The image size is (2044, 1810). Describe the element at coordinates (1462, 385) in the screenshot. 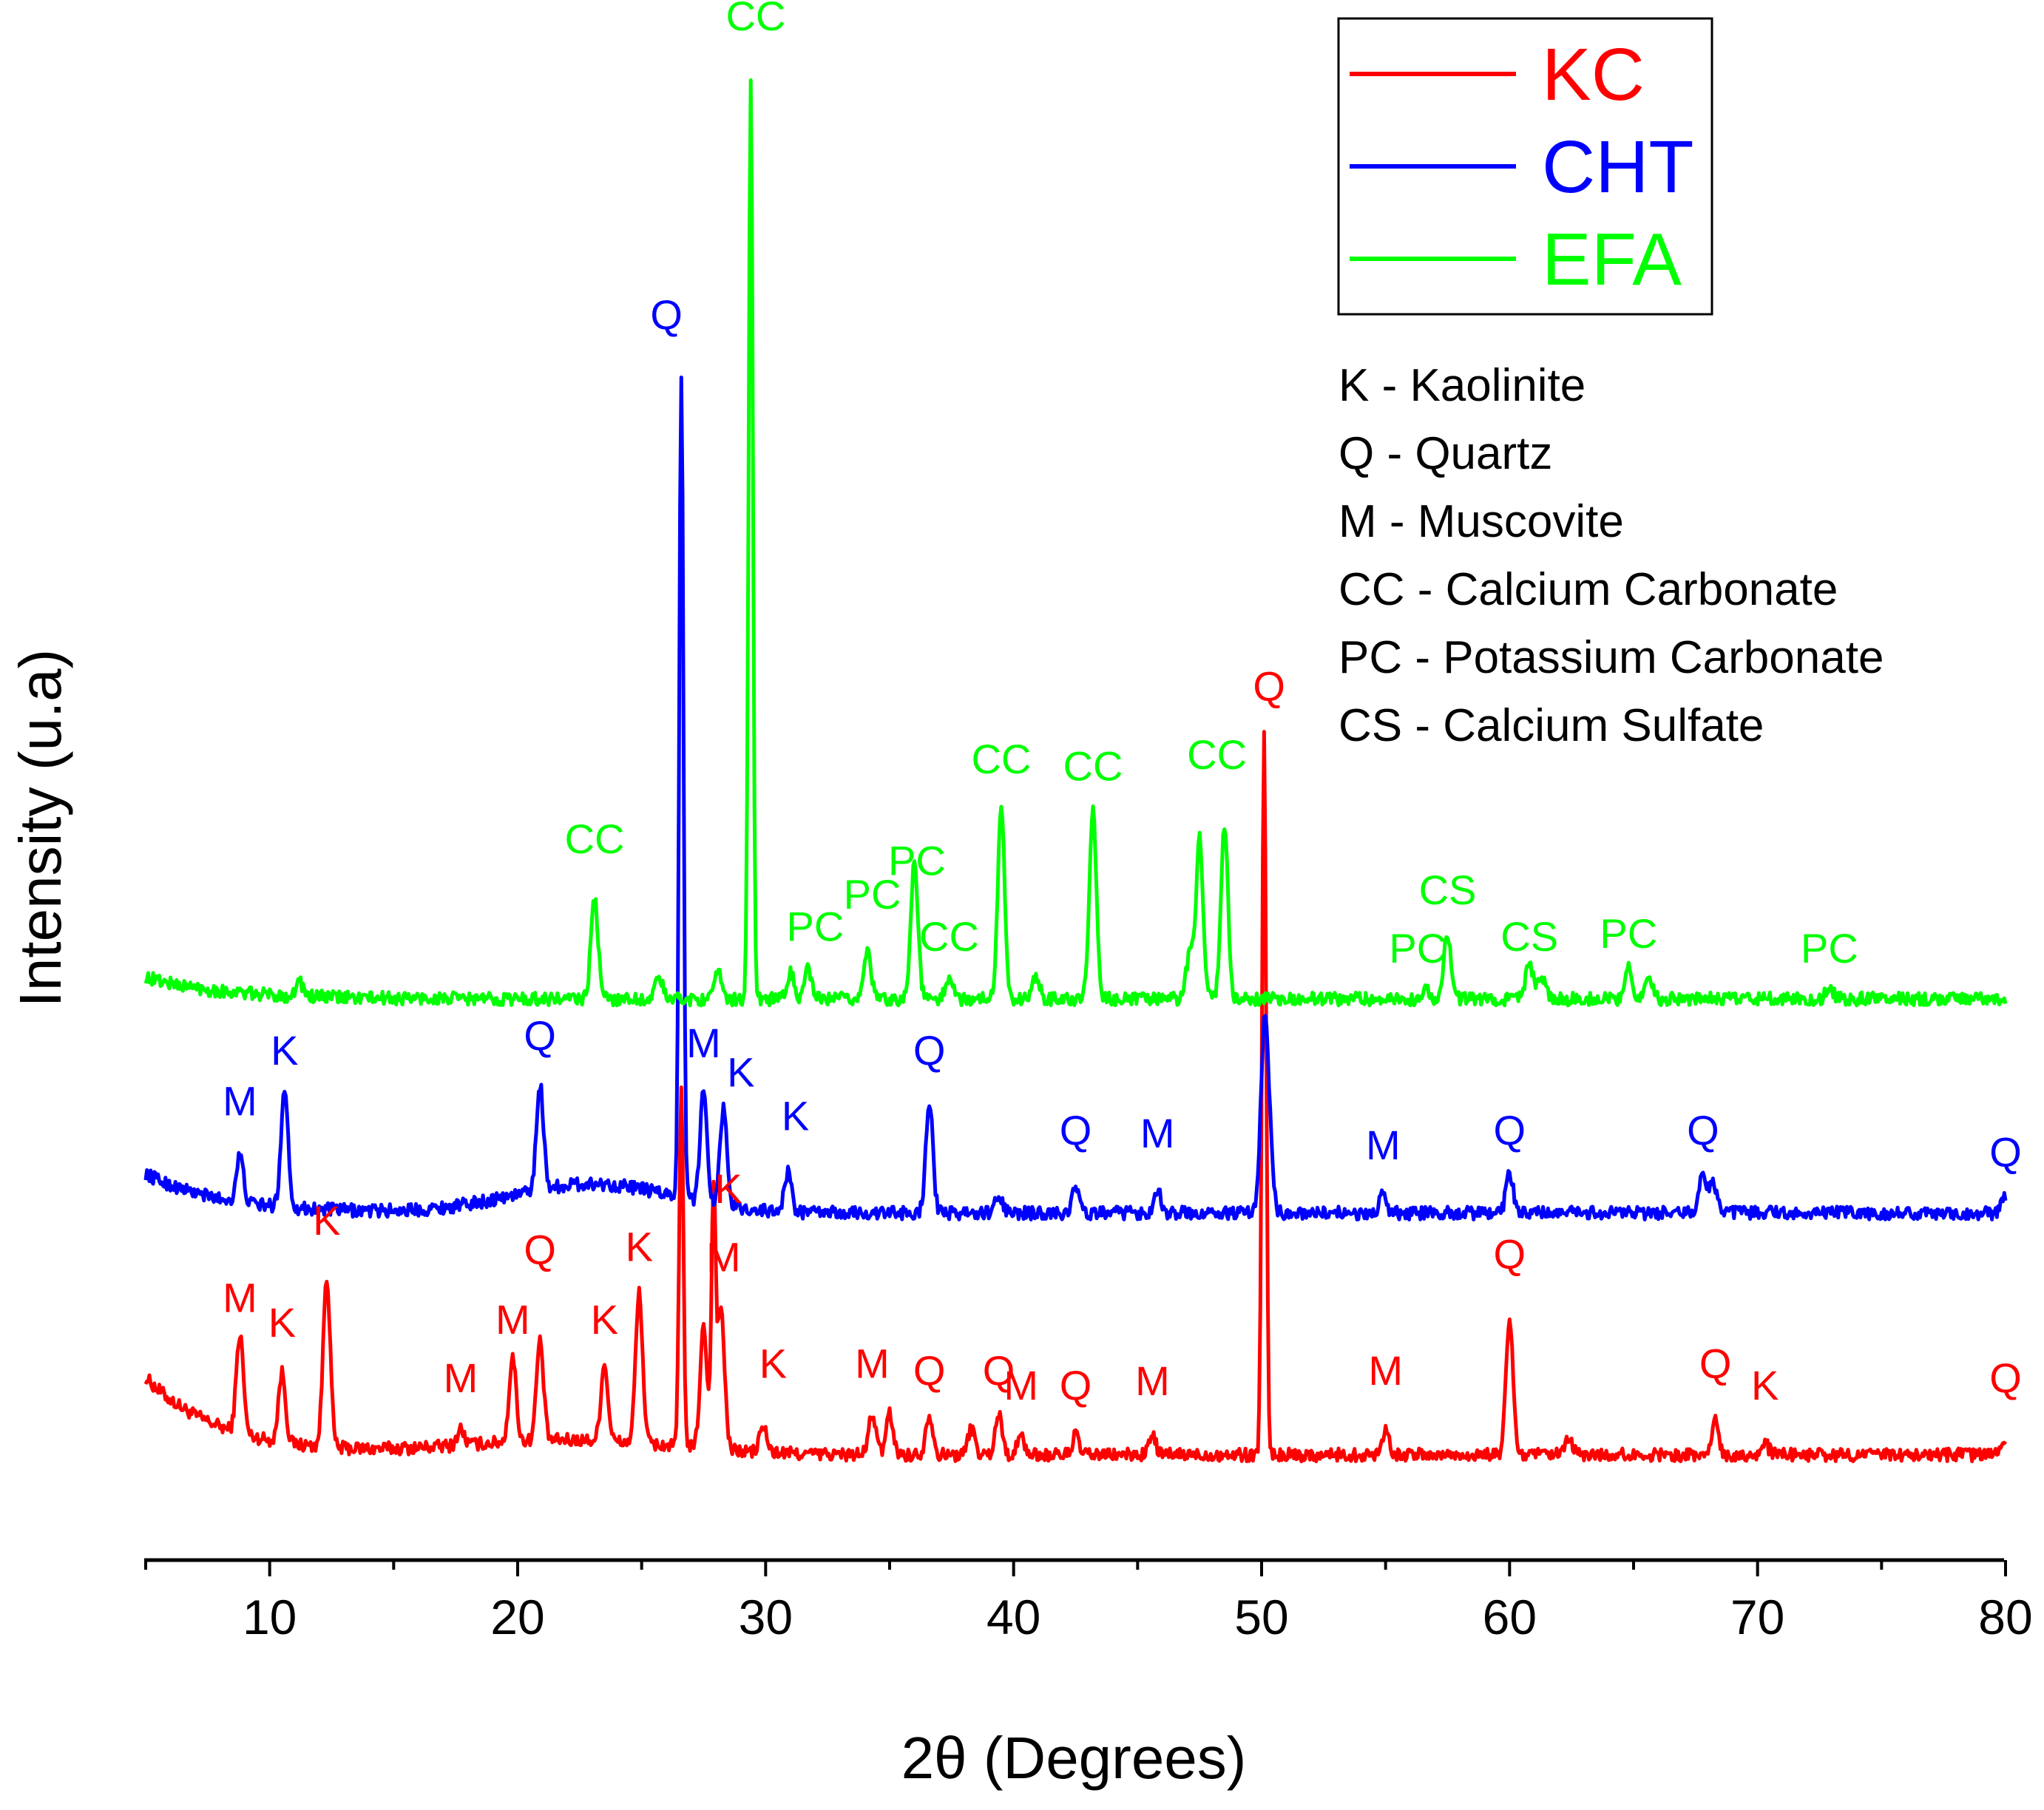

I see `phase-key-item: K - Kaolinite` at that location.